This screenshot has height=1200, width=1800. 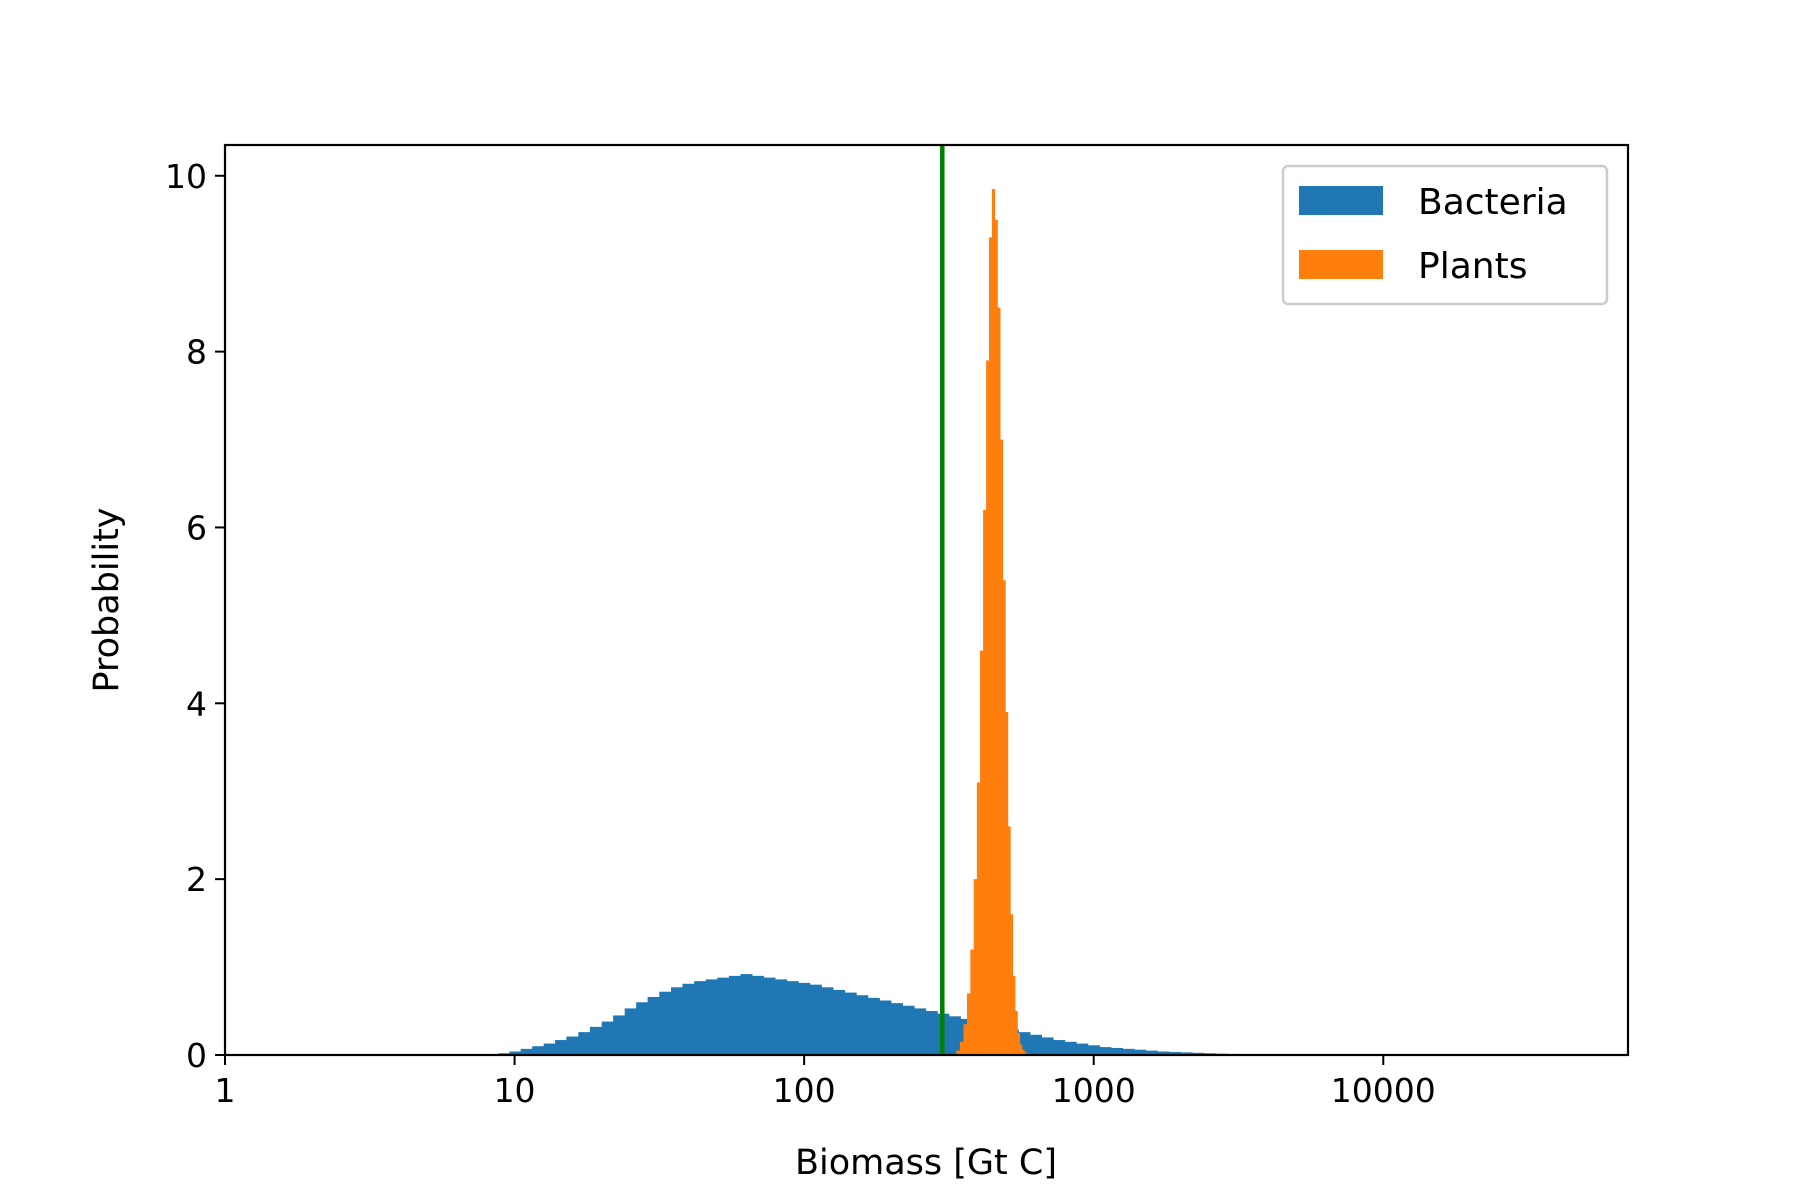 What do you see at coordinates (1493, 202) in the screenshot?
I see `legend-label-bacteria: Bacteria` at bounding box center [1493, 202].